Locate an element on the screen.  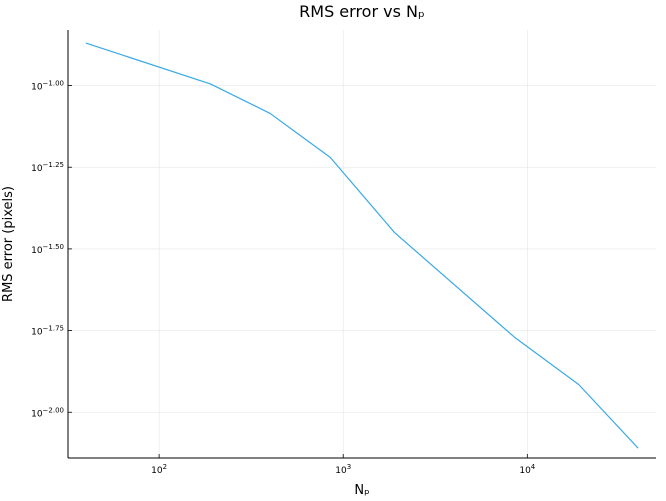
y-tick-label-3: 10−1.75 is located at coordinates (47, 331).